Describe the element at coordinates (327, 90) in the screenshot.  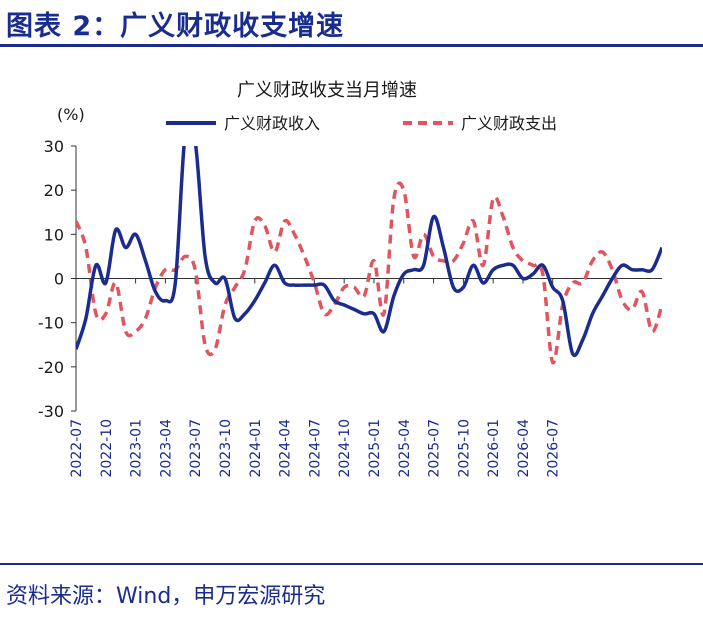
I see `chart-title: 广义财政收支当月增速` at that location.